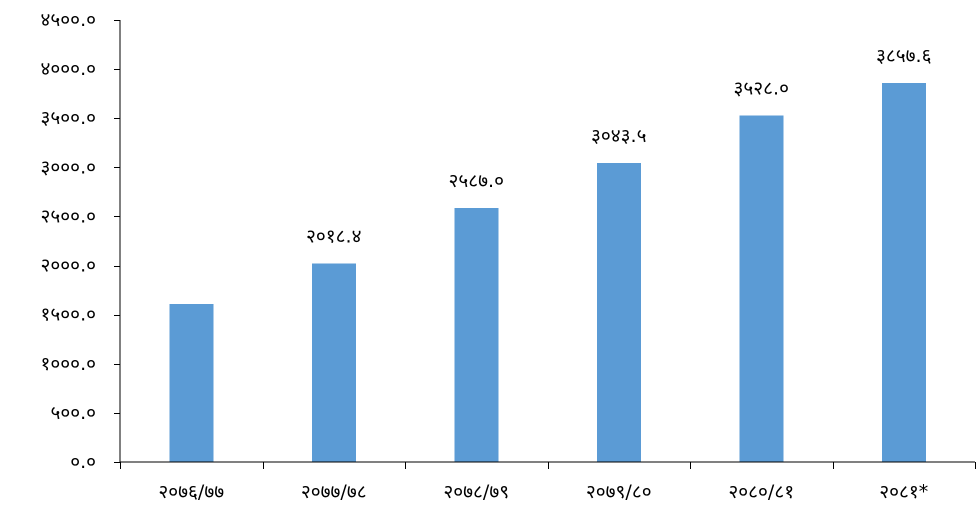  Describe the element at coordinates (68, 69) in the screenshot. I see `y-tick-label: ४०००.०` at that location.